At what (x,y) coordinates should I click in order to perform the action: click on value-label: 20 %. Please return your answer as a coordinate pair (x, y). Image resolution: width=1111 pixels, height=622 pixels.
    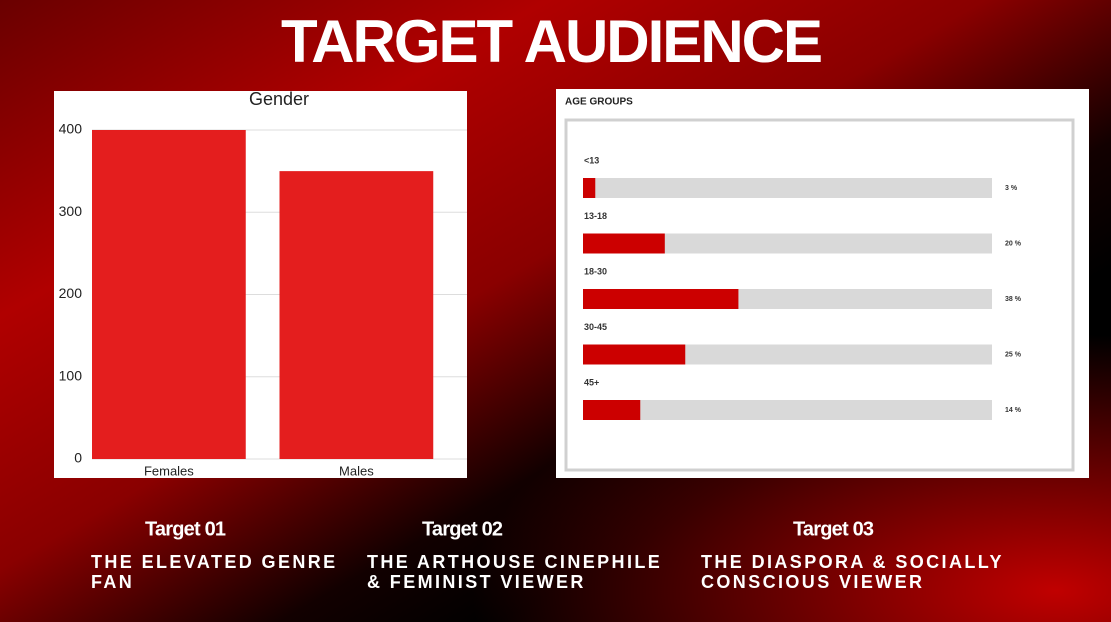
    Looking at the image, I should click on (1013, 243).